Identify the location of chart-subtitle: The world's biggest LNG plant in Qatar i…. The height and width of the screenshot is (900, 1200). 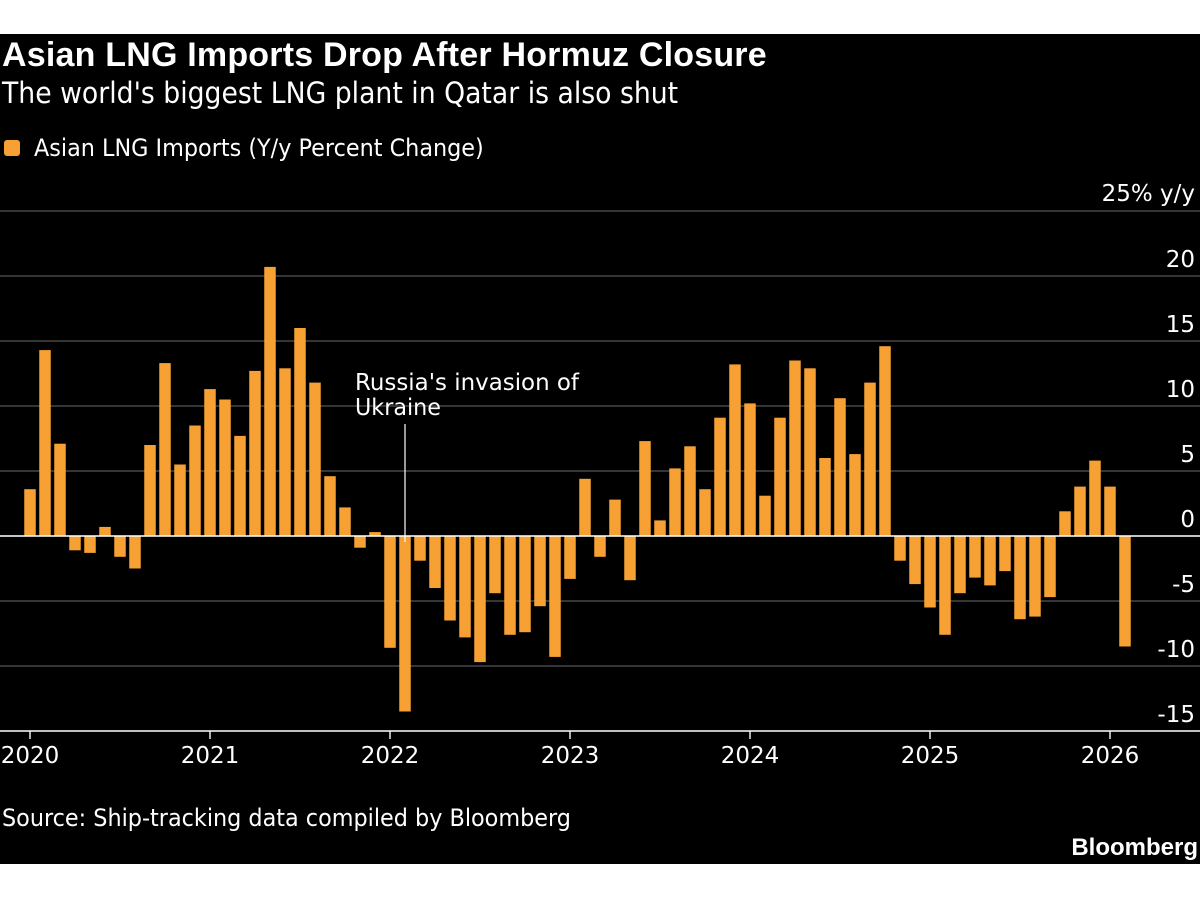
(340, 93).